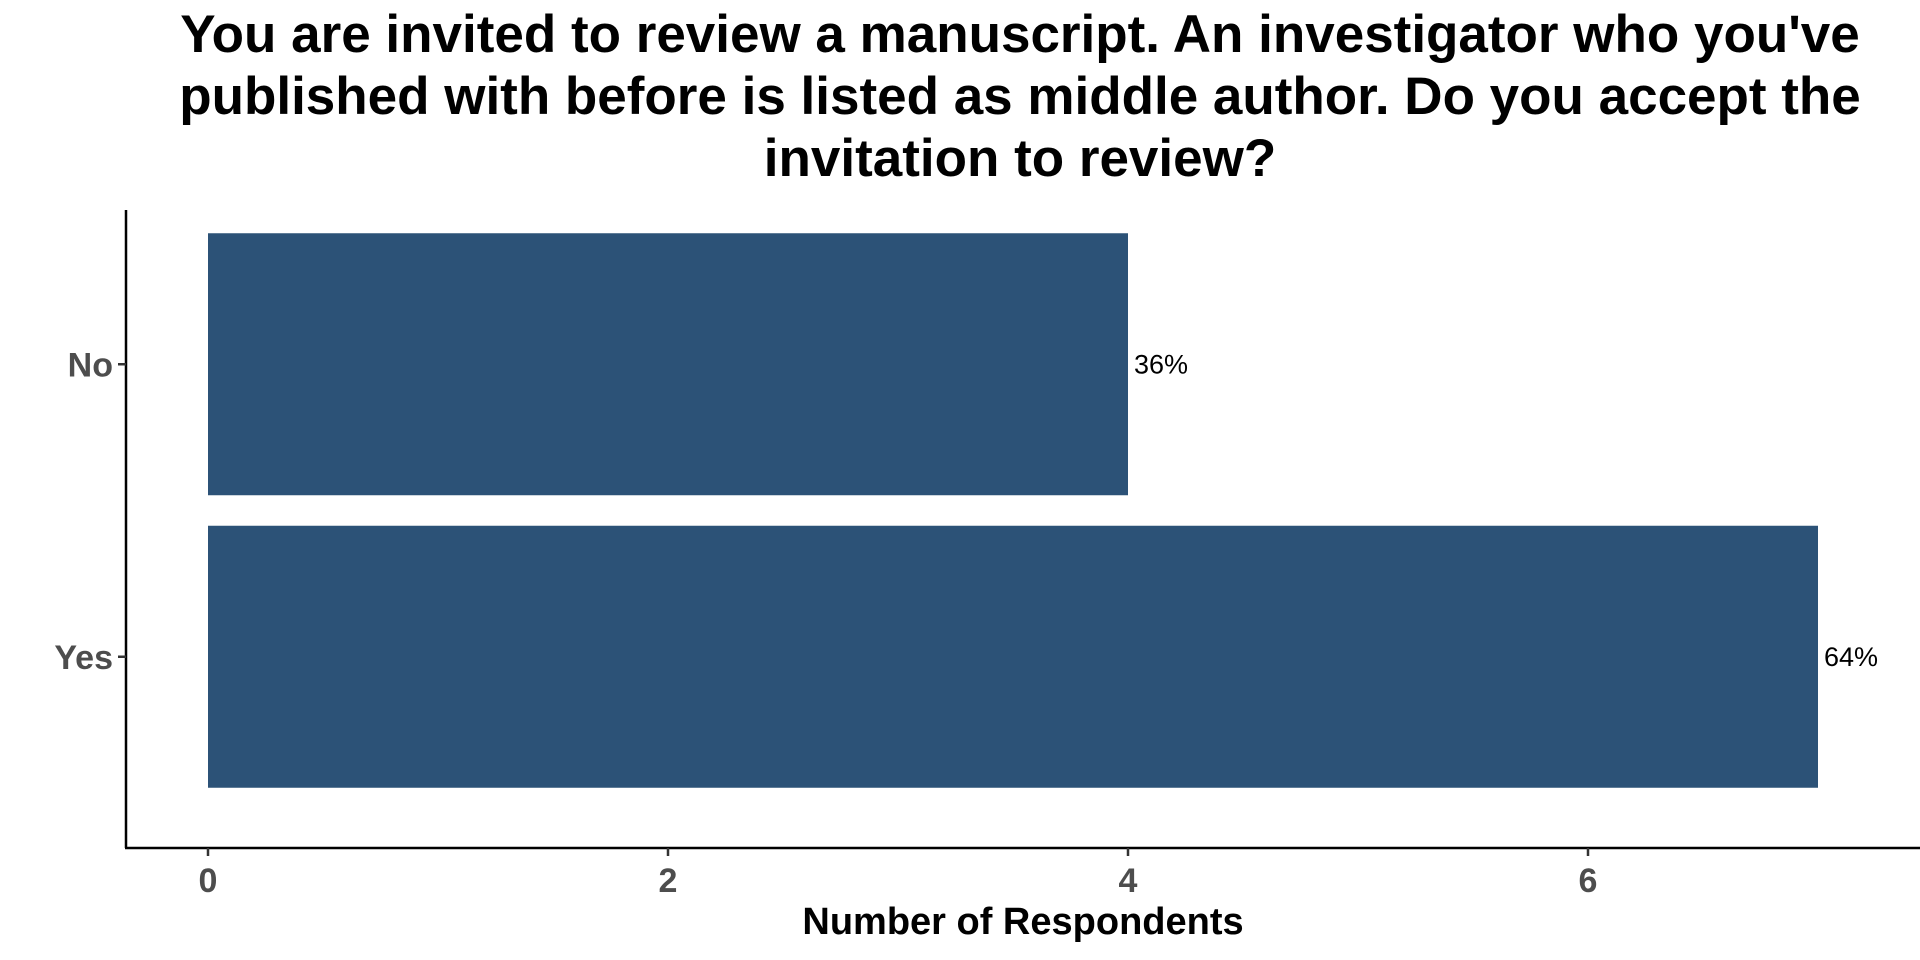  Describe the element at coordinates (668, 364) in the screenshot. I see `bar-no` at that location.